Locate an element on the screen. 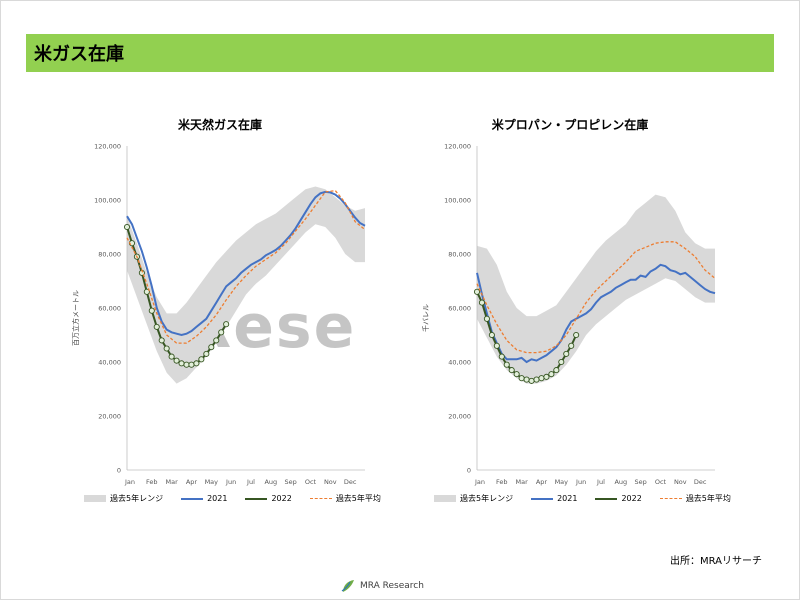 The height and width of the screenshot is (600, 800). company-logo: MRA Research is located at coordinates (382, 586).